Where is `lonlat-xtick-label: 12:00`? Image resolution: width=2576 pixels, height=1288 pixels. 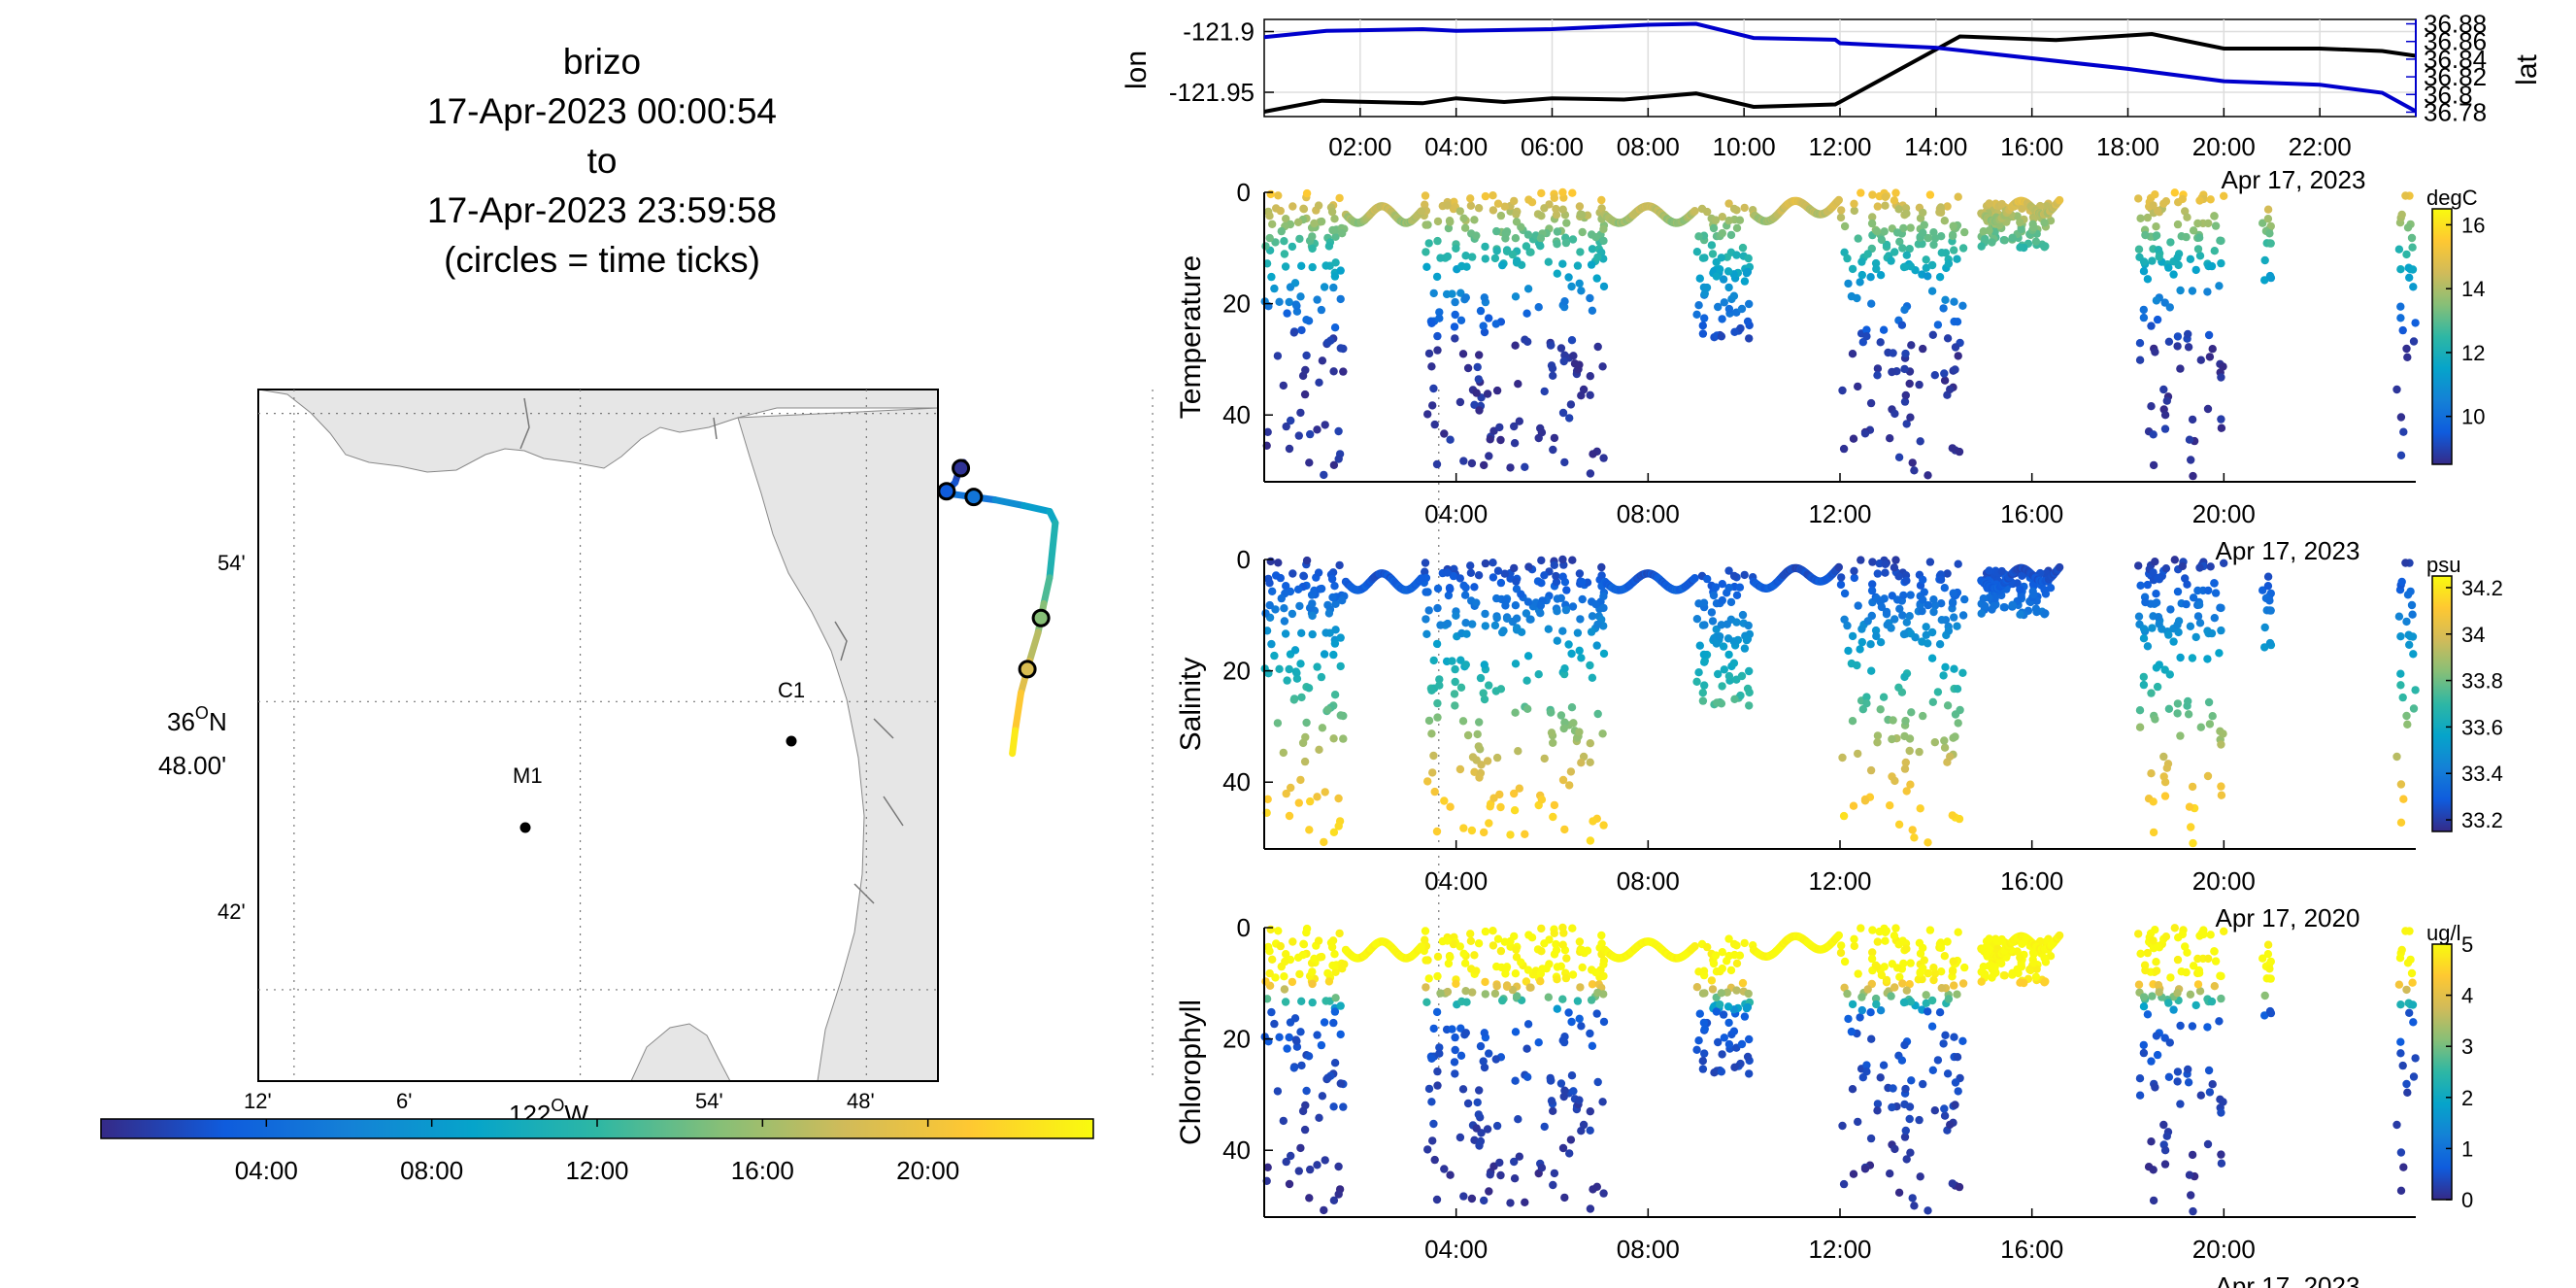 lonlat-xtick-label: 12:00 is located at coordinates (1840, 146).